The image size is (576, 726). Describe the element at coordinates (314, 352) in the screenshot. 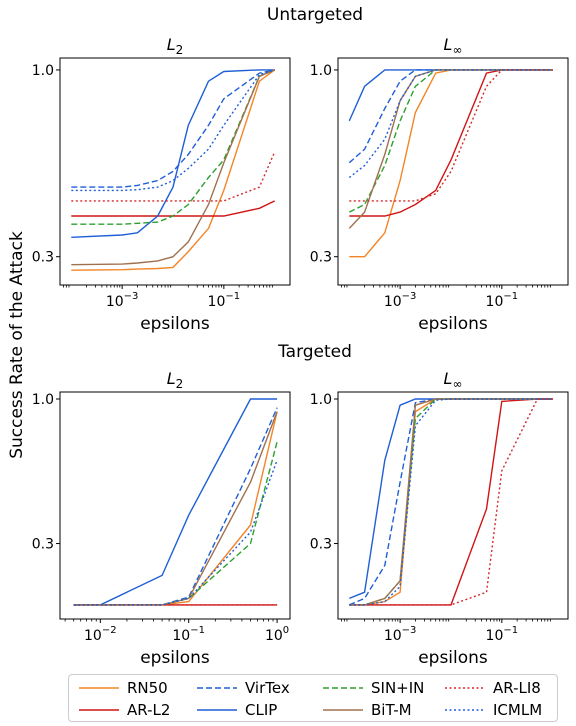

I see `group-title-targeted: Targeted` at that location.